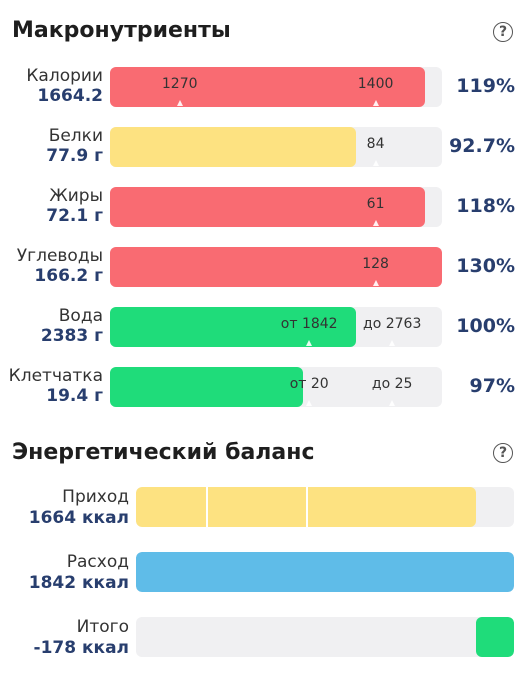  I want to click on macro-value: 1664.2, so click(70, 96).